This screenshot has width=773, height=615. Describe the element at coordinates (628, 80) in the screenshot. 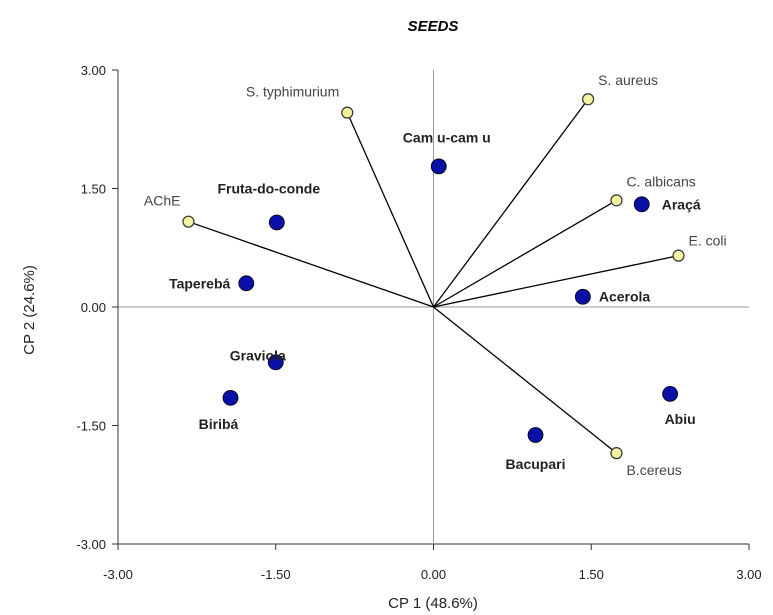

I see `variable-label: S. aureus` at that location.